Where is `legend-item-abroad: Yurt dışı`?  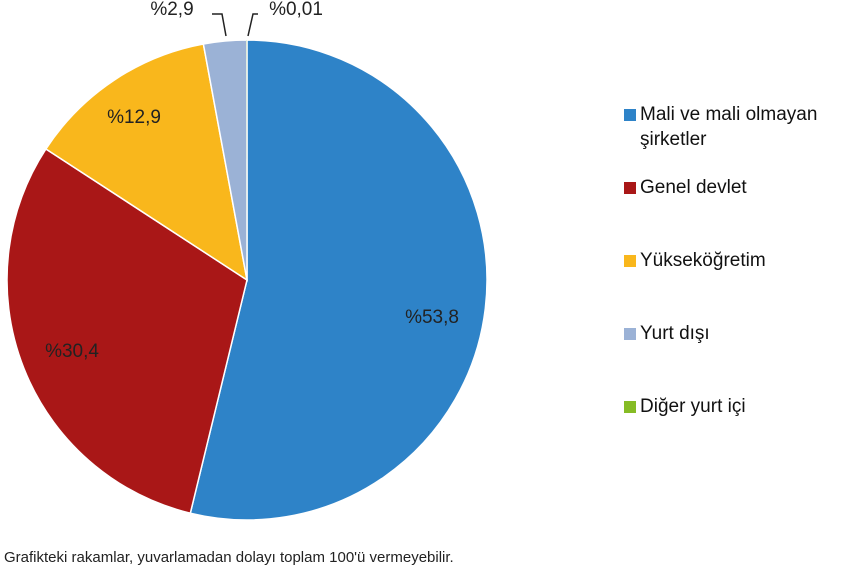
legend-item-abroad: Yurt dışı is located at coordinates (744, 357).